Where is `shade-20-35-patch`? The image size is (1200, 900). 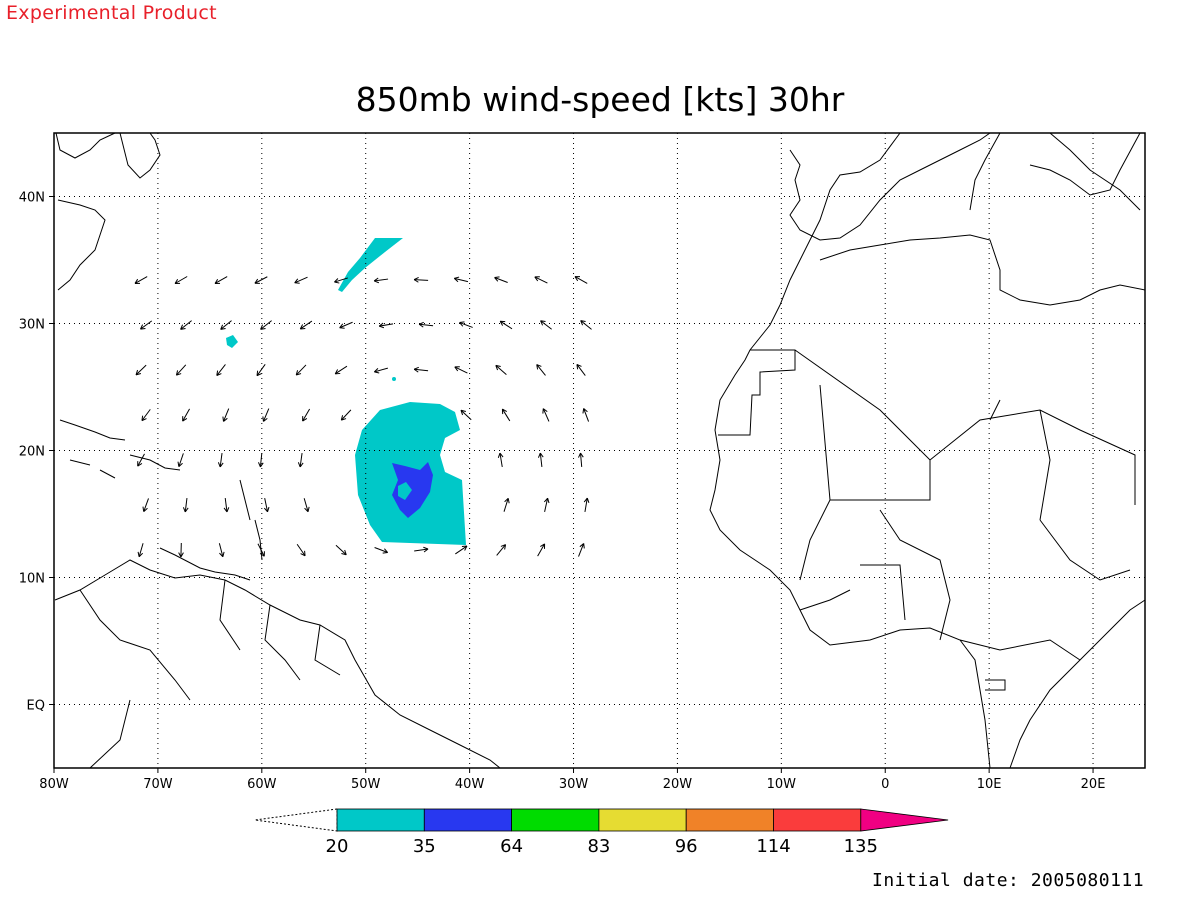 shade-20-35-patch is located at coordinates (232, 341).